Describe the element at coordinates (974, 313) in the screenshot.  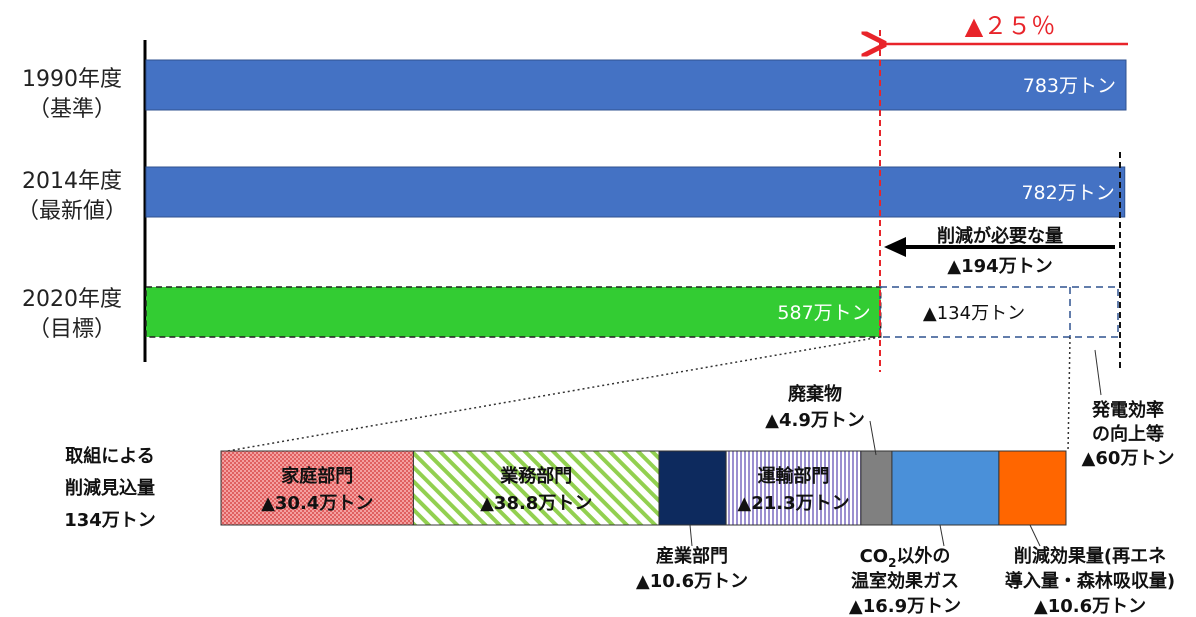
I see `target-remaining-label: ▲134万トン` at that location.